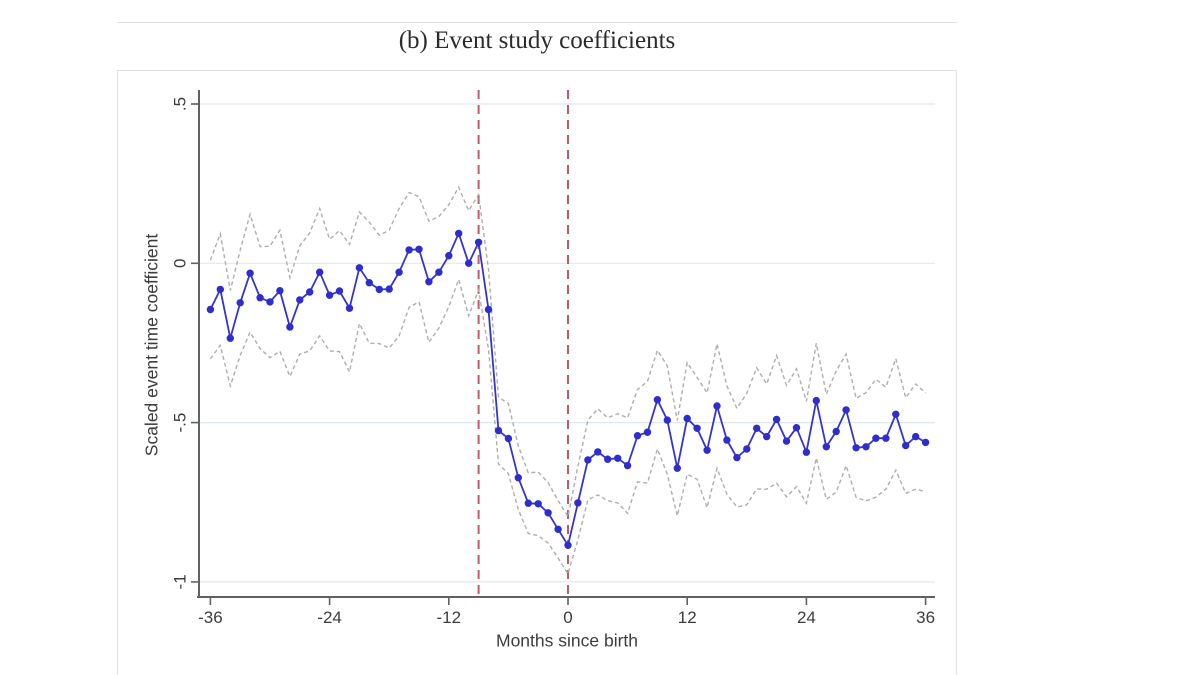 This screenshot has width=1200, height=675. I want to click on x-tick-label: 24, so click(806, 617).